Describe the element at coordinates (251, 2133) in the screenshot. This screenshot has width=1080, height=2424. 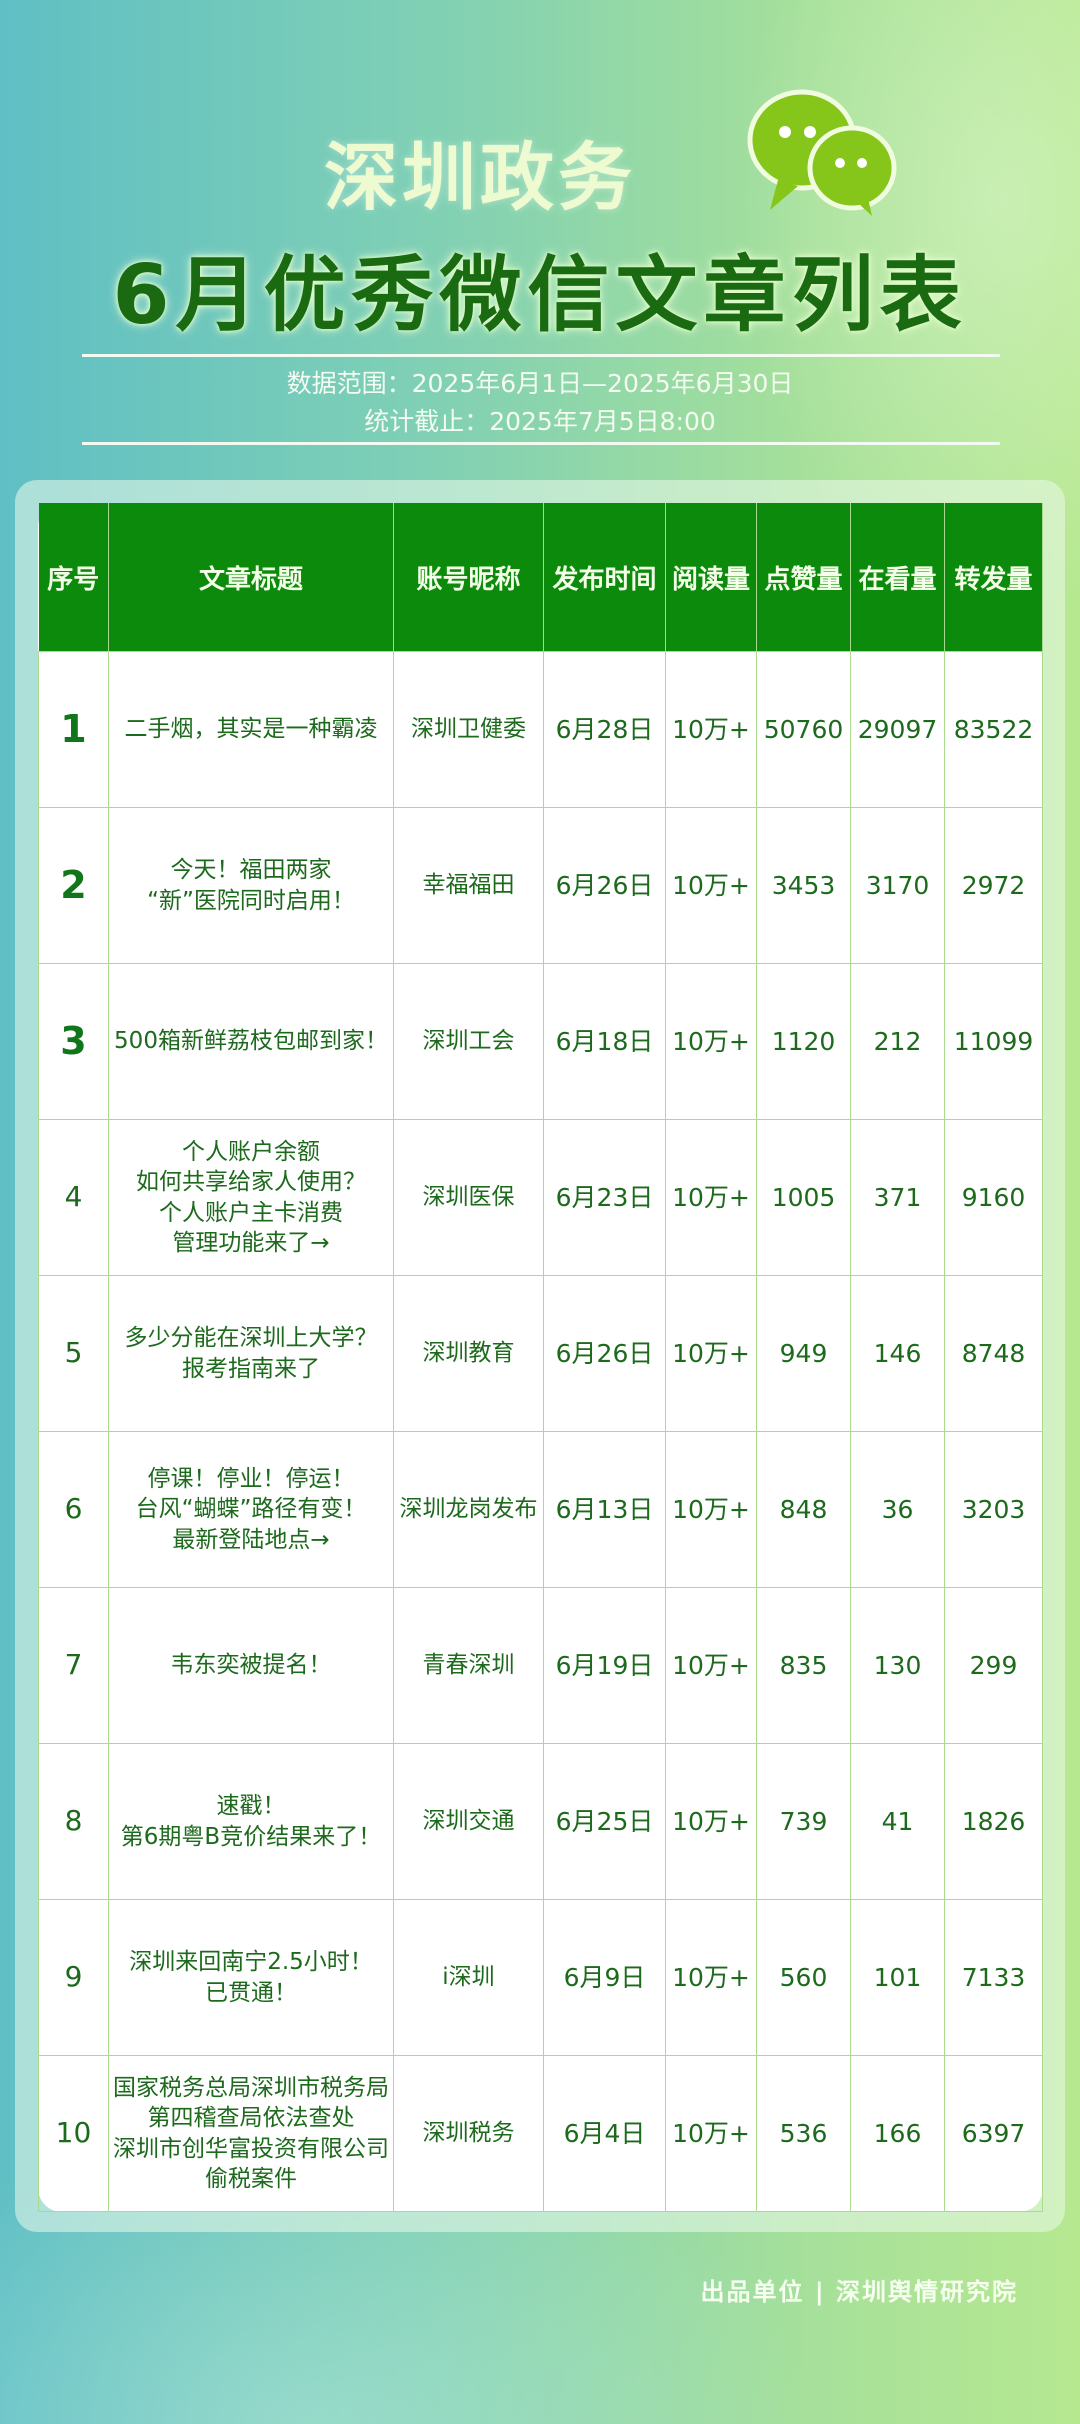
I see `cell-title: 国家税务总局深圳市税务局 第四稽查局依法查处 深圳市创华富投资有限公司 偷税案件` at that location.